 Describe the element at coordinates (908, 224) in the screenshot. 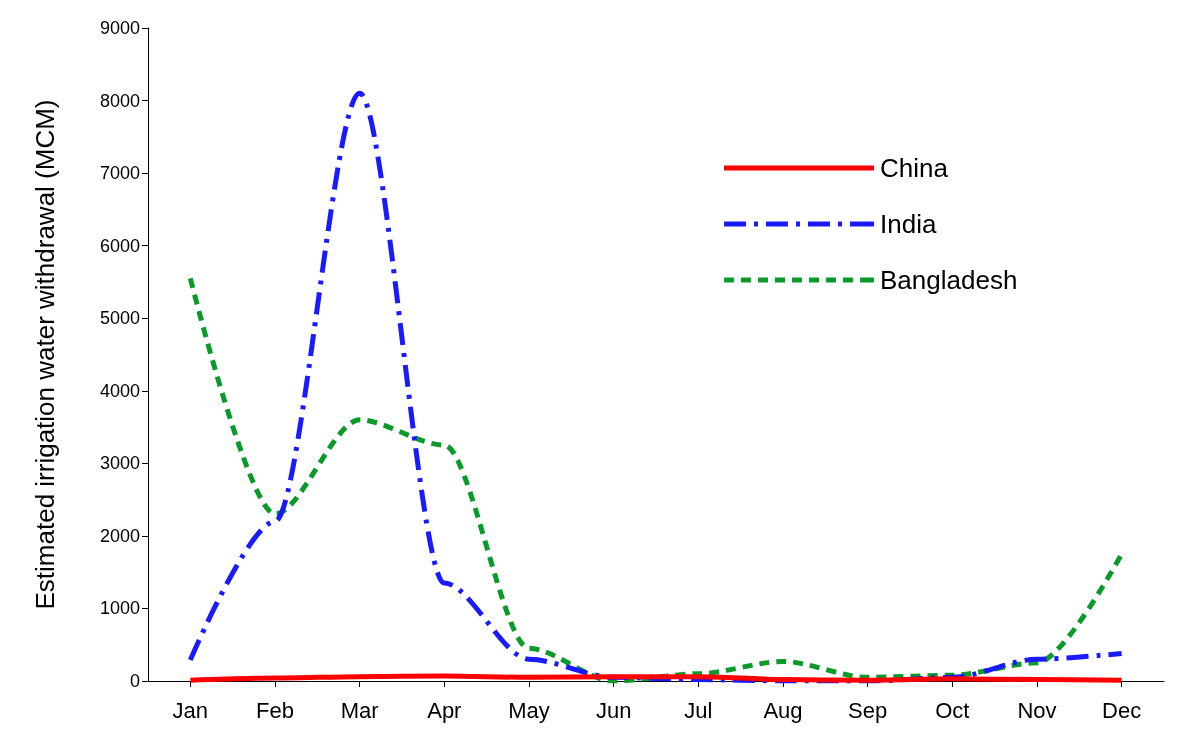

I see `legend-label: India` at that location.